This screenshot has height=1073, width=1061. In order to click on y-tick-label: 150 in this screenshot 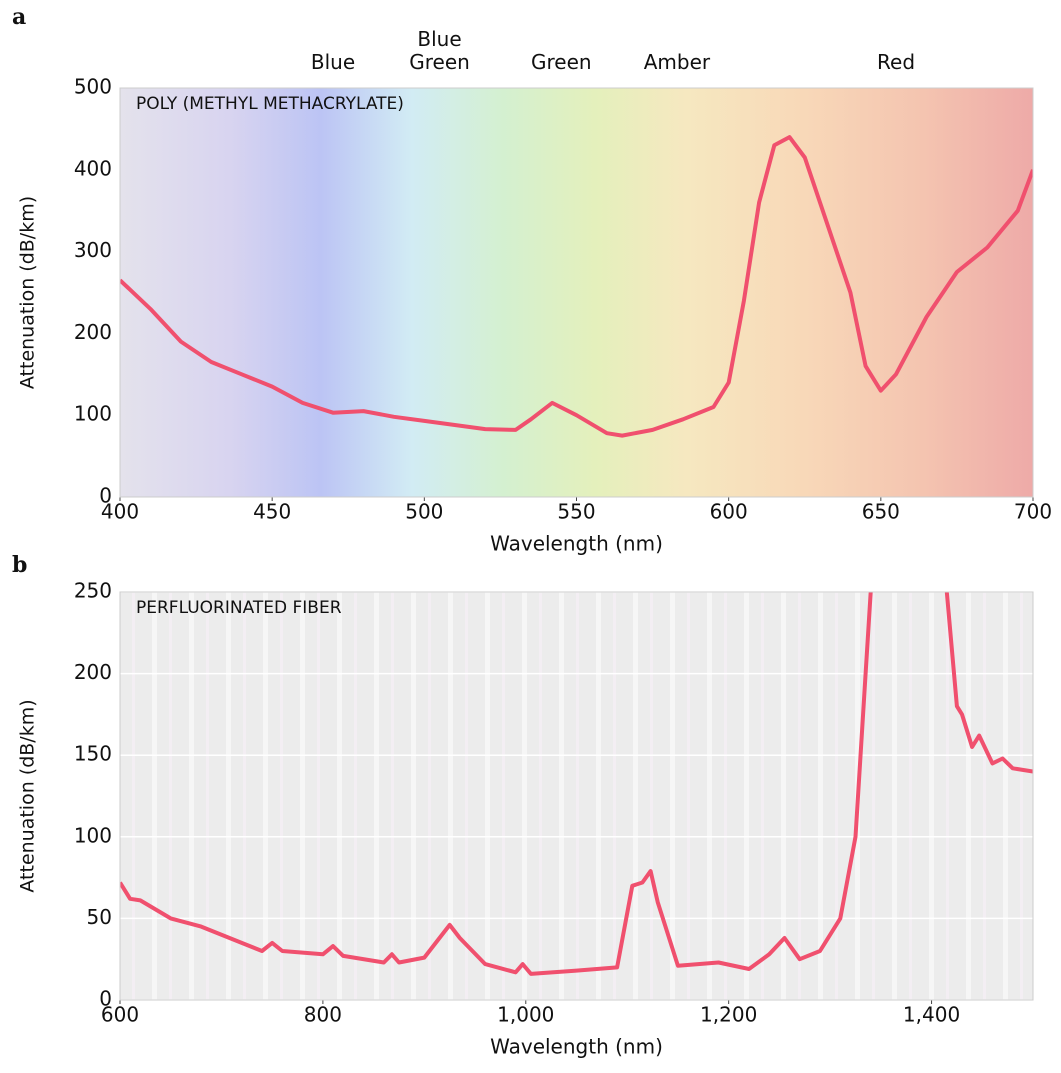, I will do `click(93, 754)`.